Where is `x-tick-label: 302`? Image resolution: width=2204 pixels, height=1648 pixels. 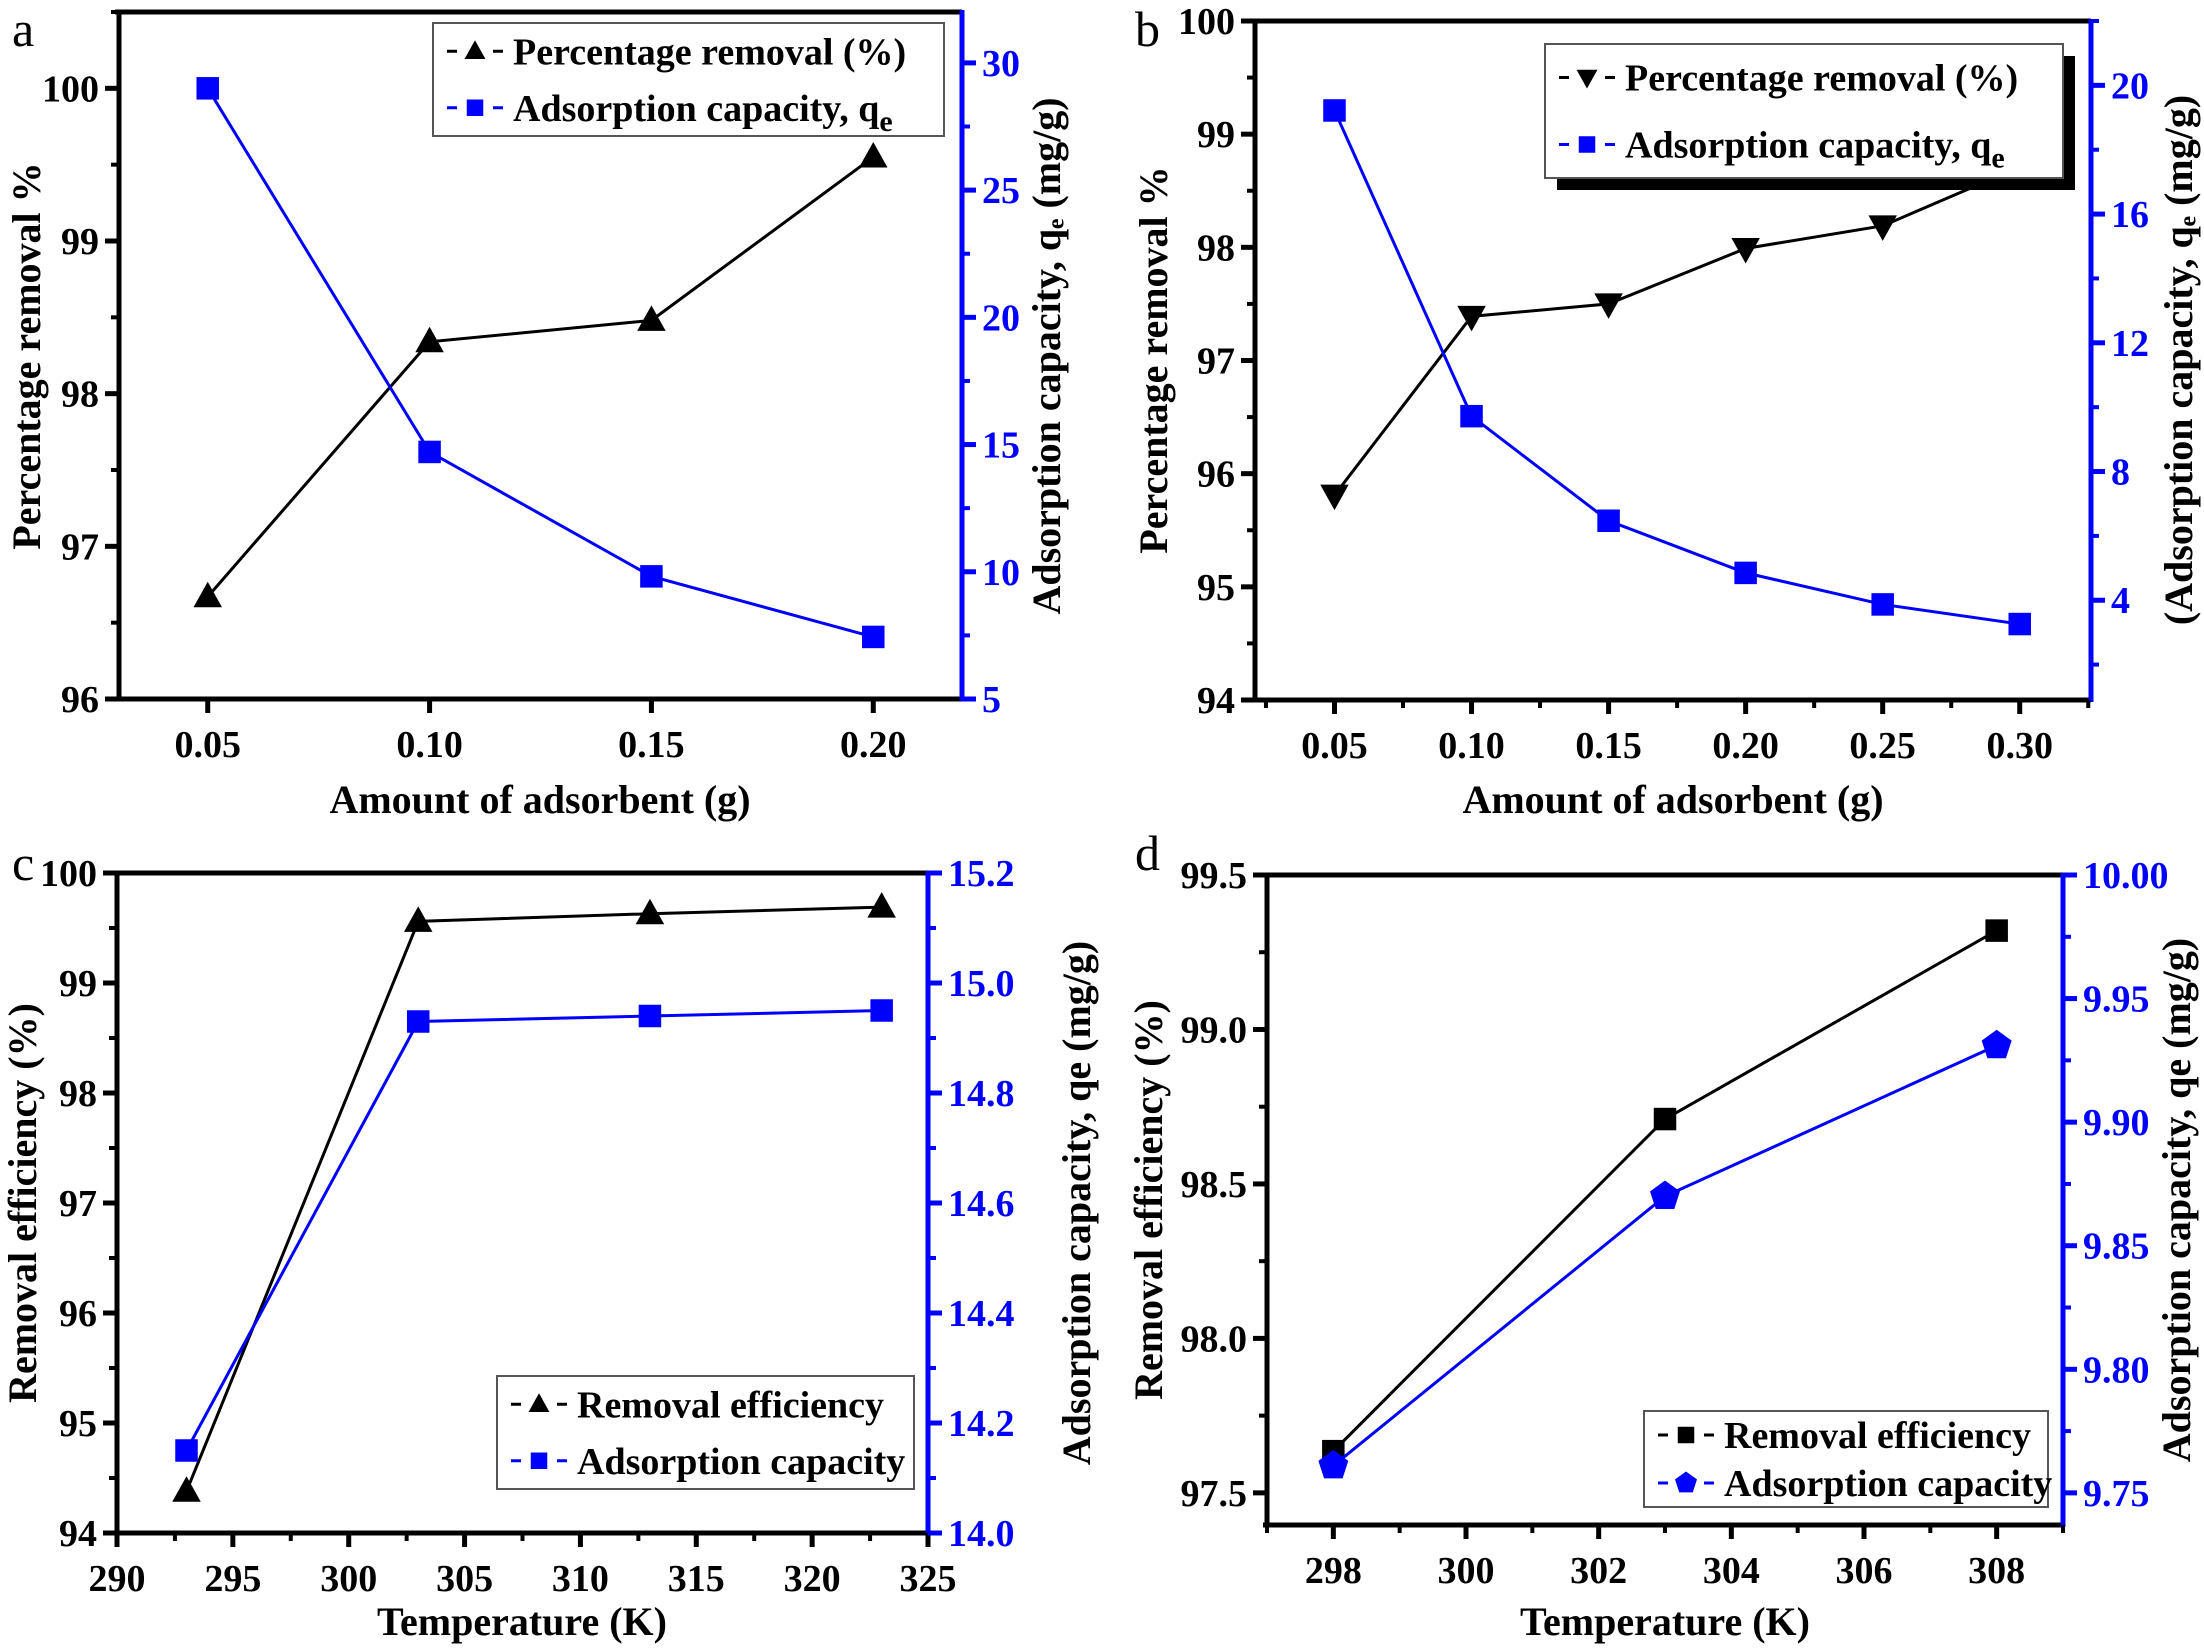
x-tick-label: 302 is located at coordinates (1598, 1571).